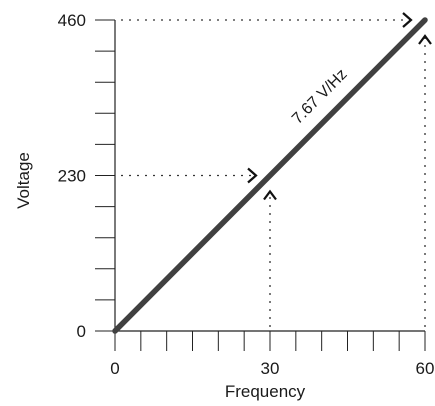 This screenshot has height=406, width=435. What do you see at coordinates (425, 368) in the screenshot?
I see `x-tick-label-2: 60` at bounding box center [425, 368].